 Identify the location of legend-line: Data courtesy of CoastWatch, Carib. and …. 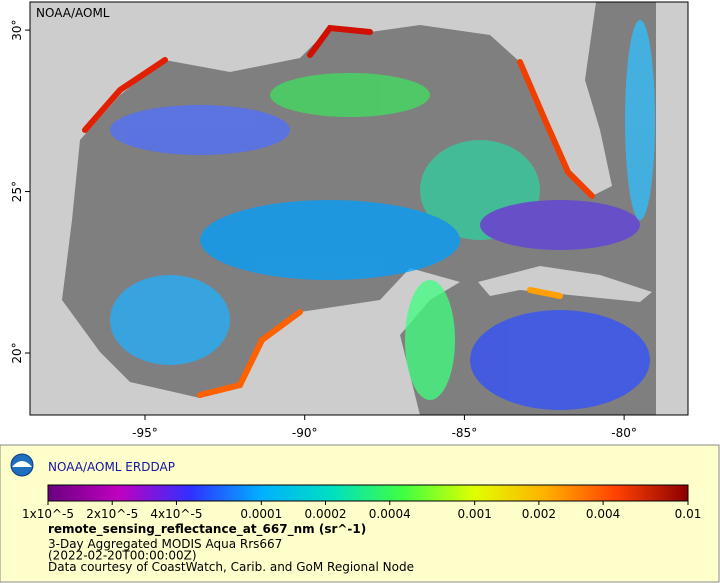
(231, 567).